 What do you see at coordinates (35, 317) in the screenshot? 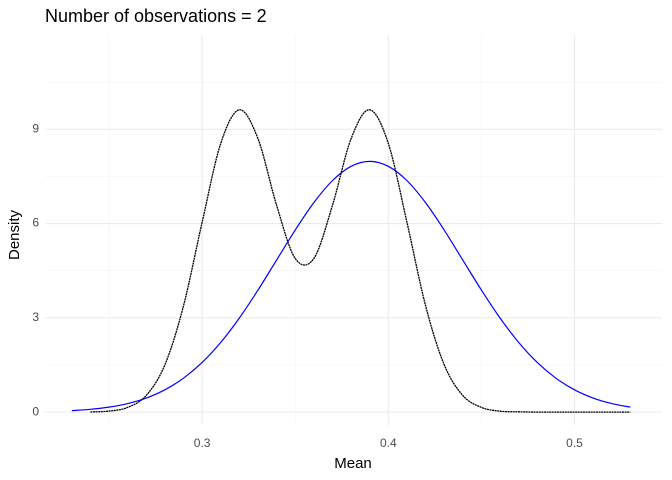
I see `y-tick-label: 3` at bounding box center [35, 317].